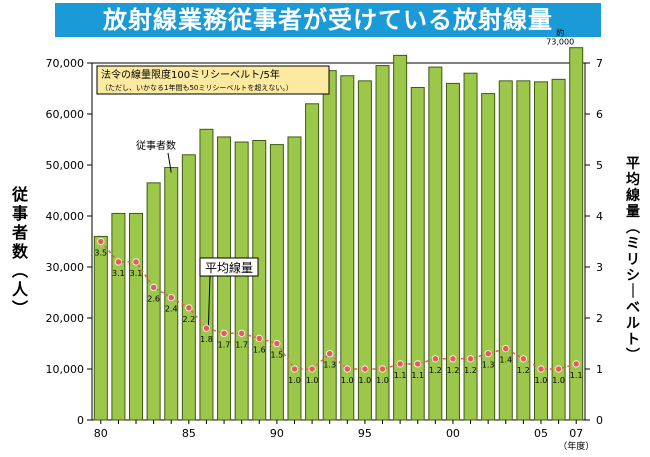 The height and width of the screenshot is (457, 650). What do you see at coordinates (599, 420) in the screenshot?
I see `right-tick-label: 0` at bounding box center [599, 420].